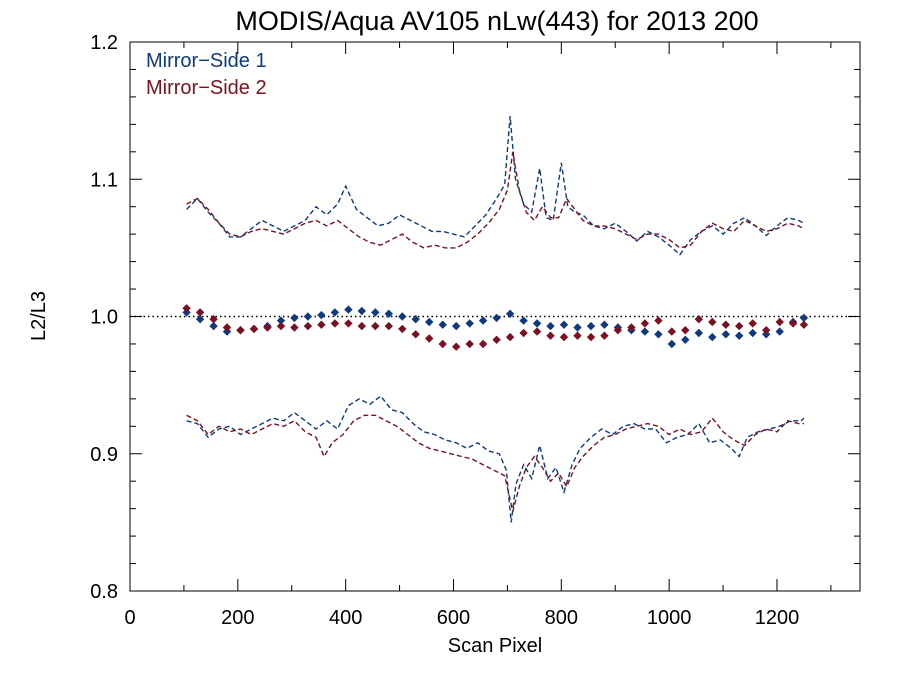 The width and height of the screenshot is (900, 675). What do you see at coordinates (104, 318) in the screenshot?
I see `y-tick-label: 1.0` at bounding box center [104, 318].